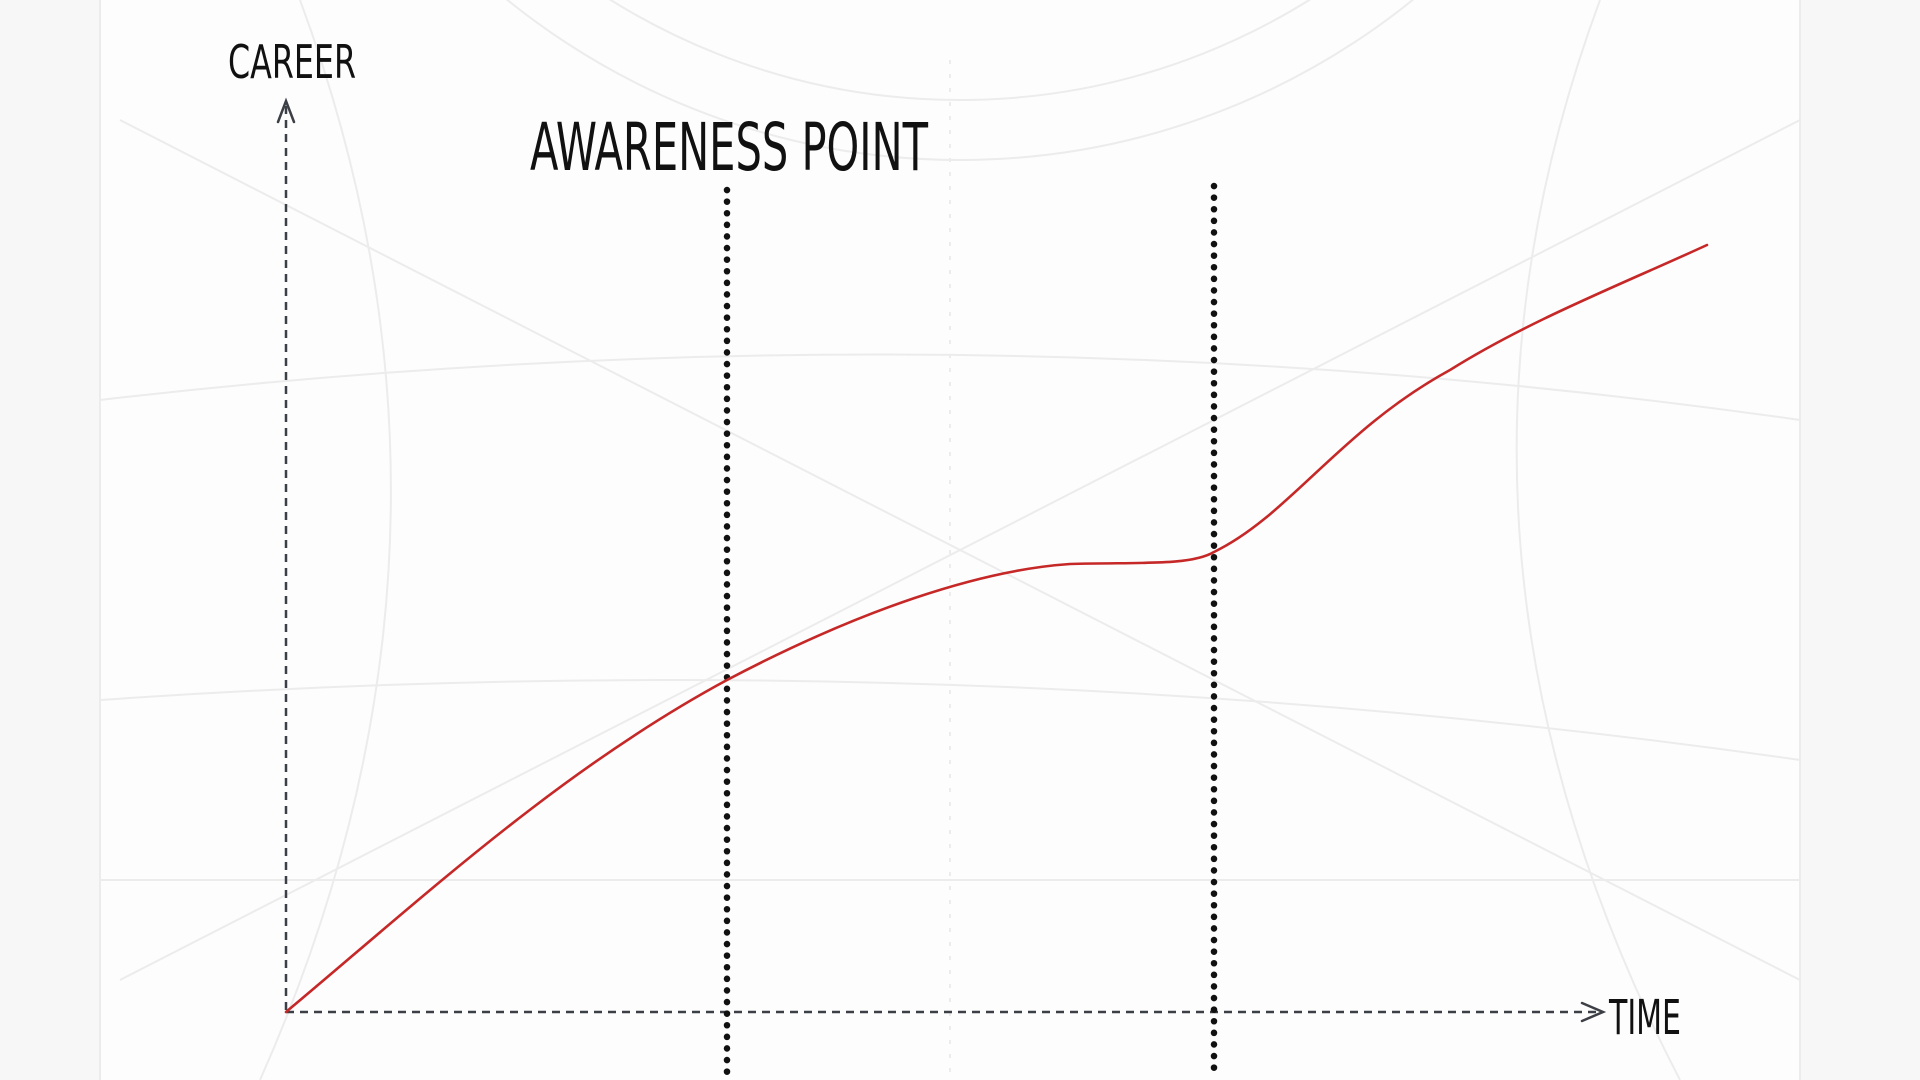  I want to click on x-axis-label: TIME, so click(1644, 1018).